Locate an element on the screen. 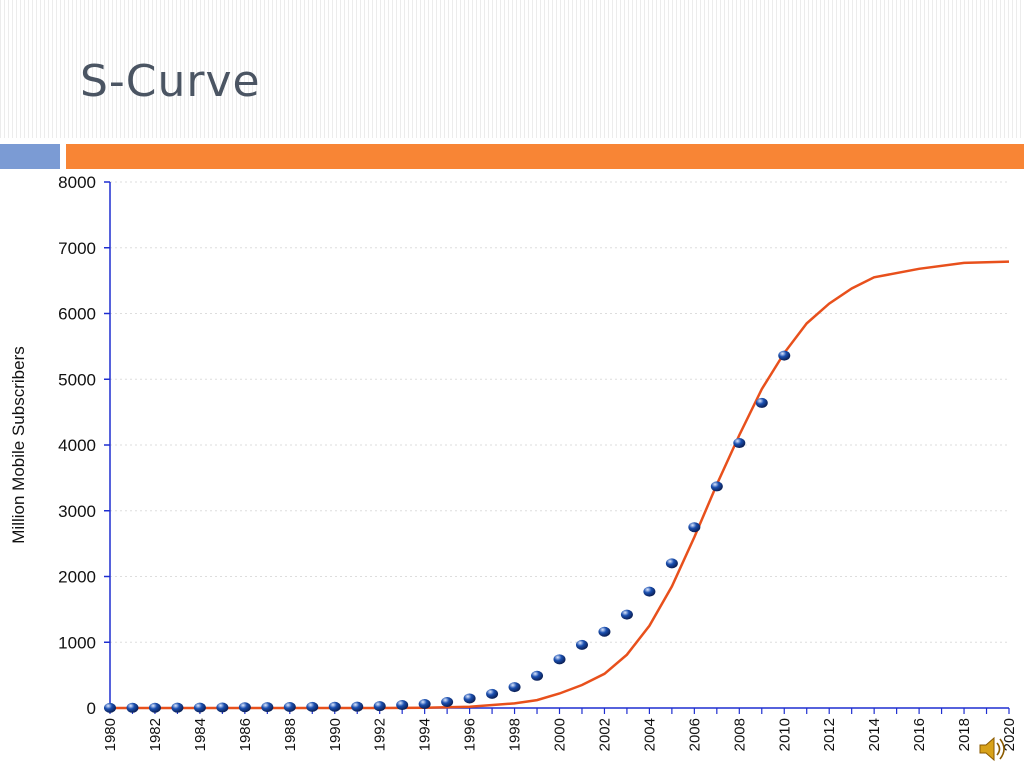 The width and height of the screenshot is (1024, 768). y-axis-ticks: 0 1000 2000 3000 4000 5000 6000 7000 8000 is located at coordinates (84, 445).